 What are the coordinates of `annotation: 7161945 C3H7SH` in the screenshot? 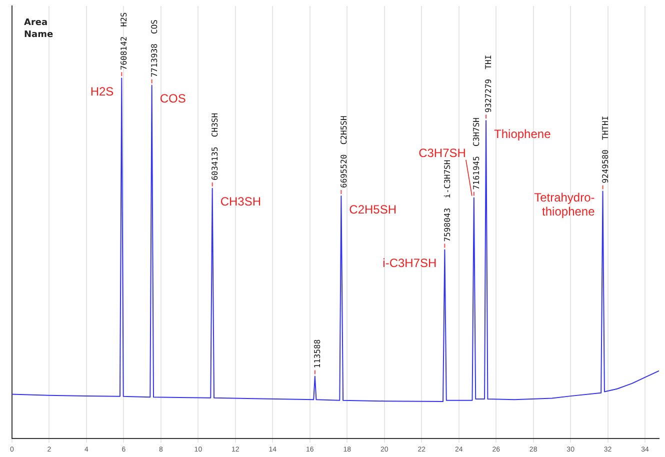 It's located at (477, 153).